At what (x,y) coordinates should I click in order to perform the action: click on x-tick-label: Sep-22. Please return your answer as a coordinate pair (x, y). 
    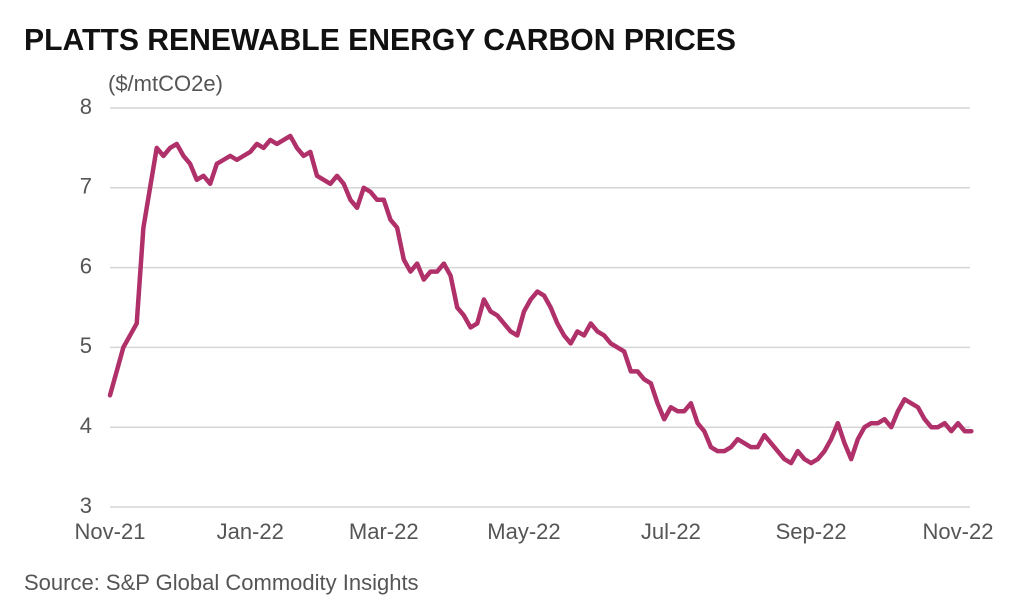
    Looking at the image, I should click on (811, 531).